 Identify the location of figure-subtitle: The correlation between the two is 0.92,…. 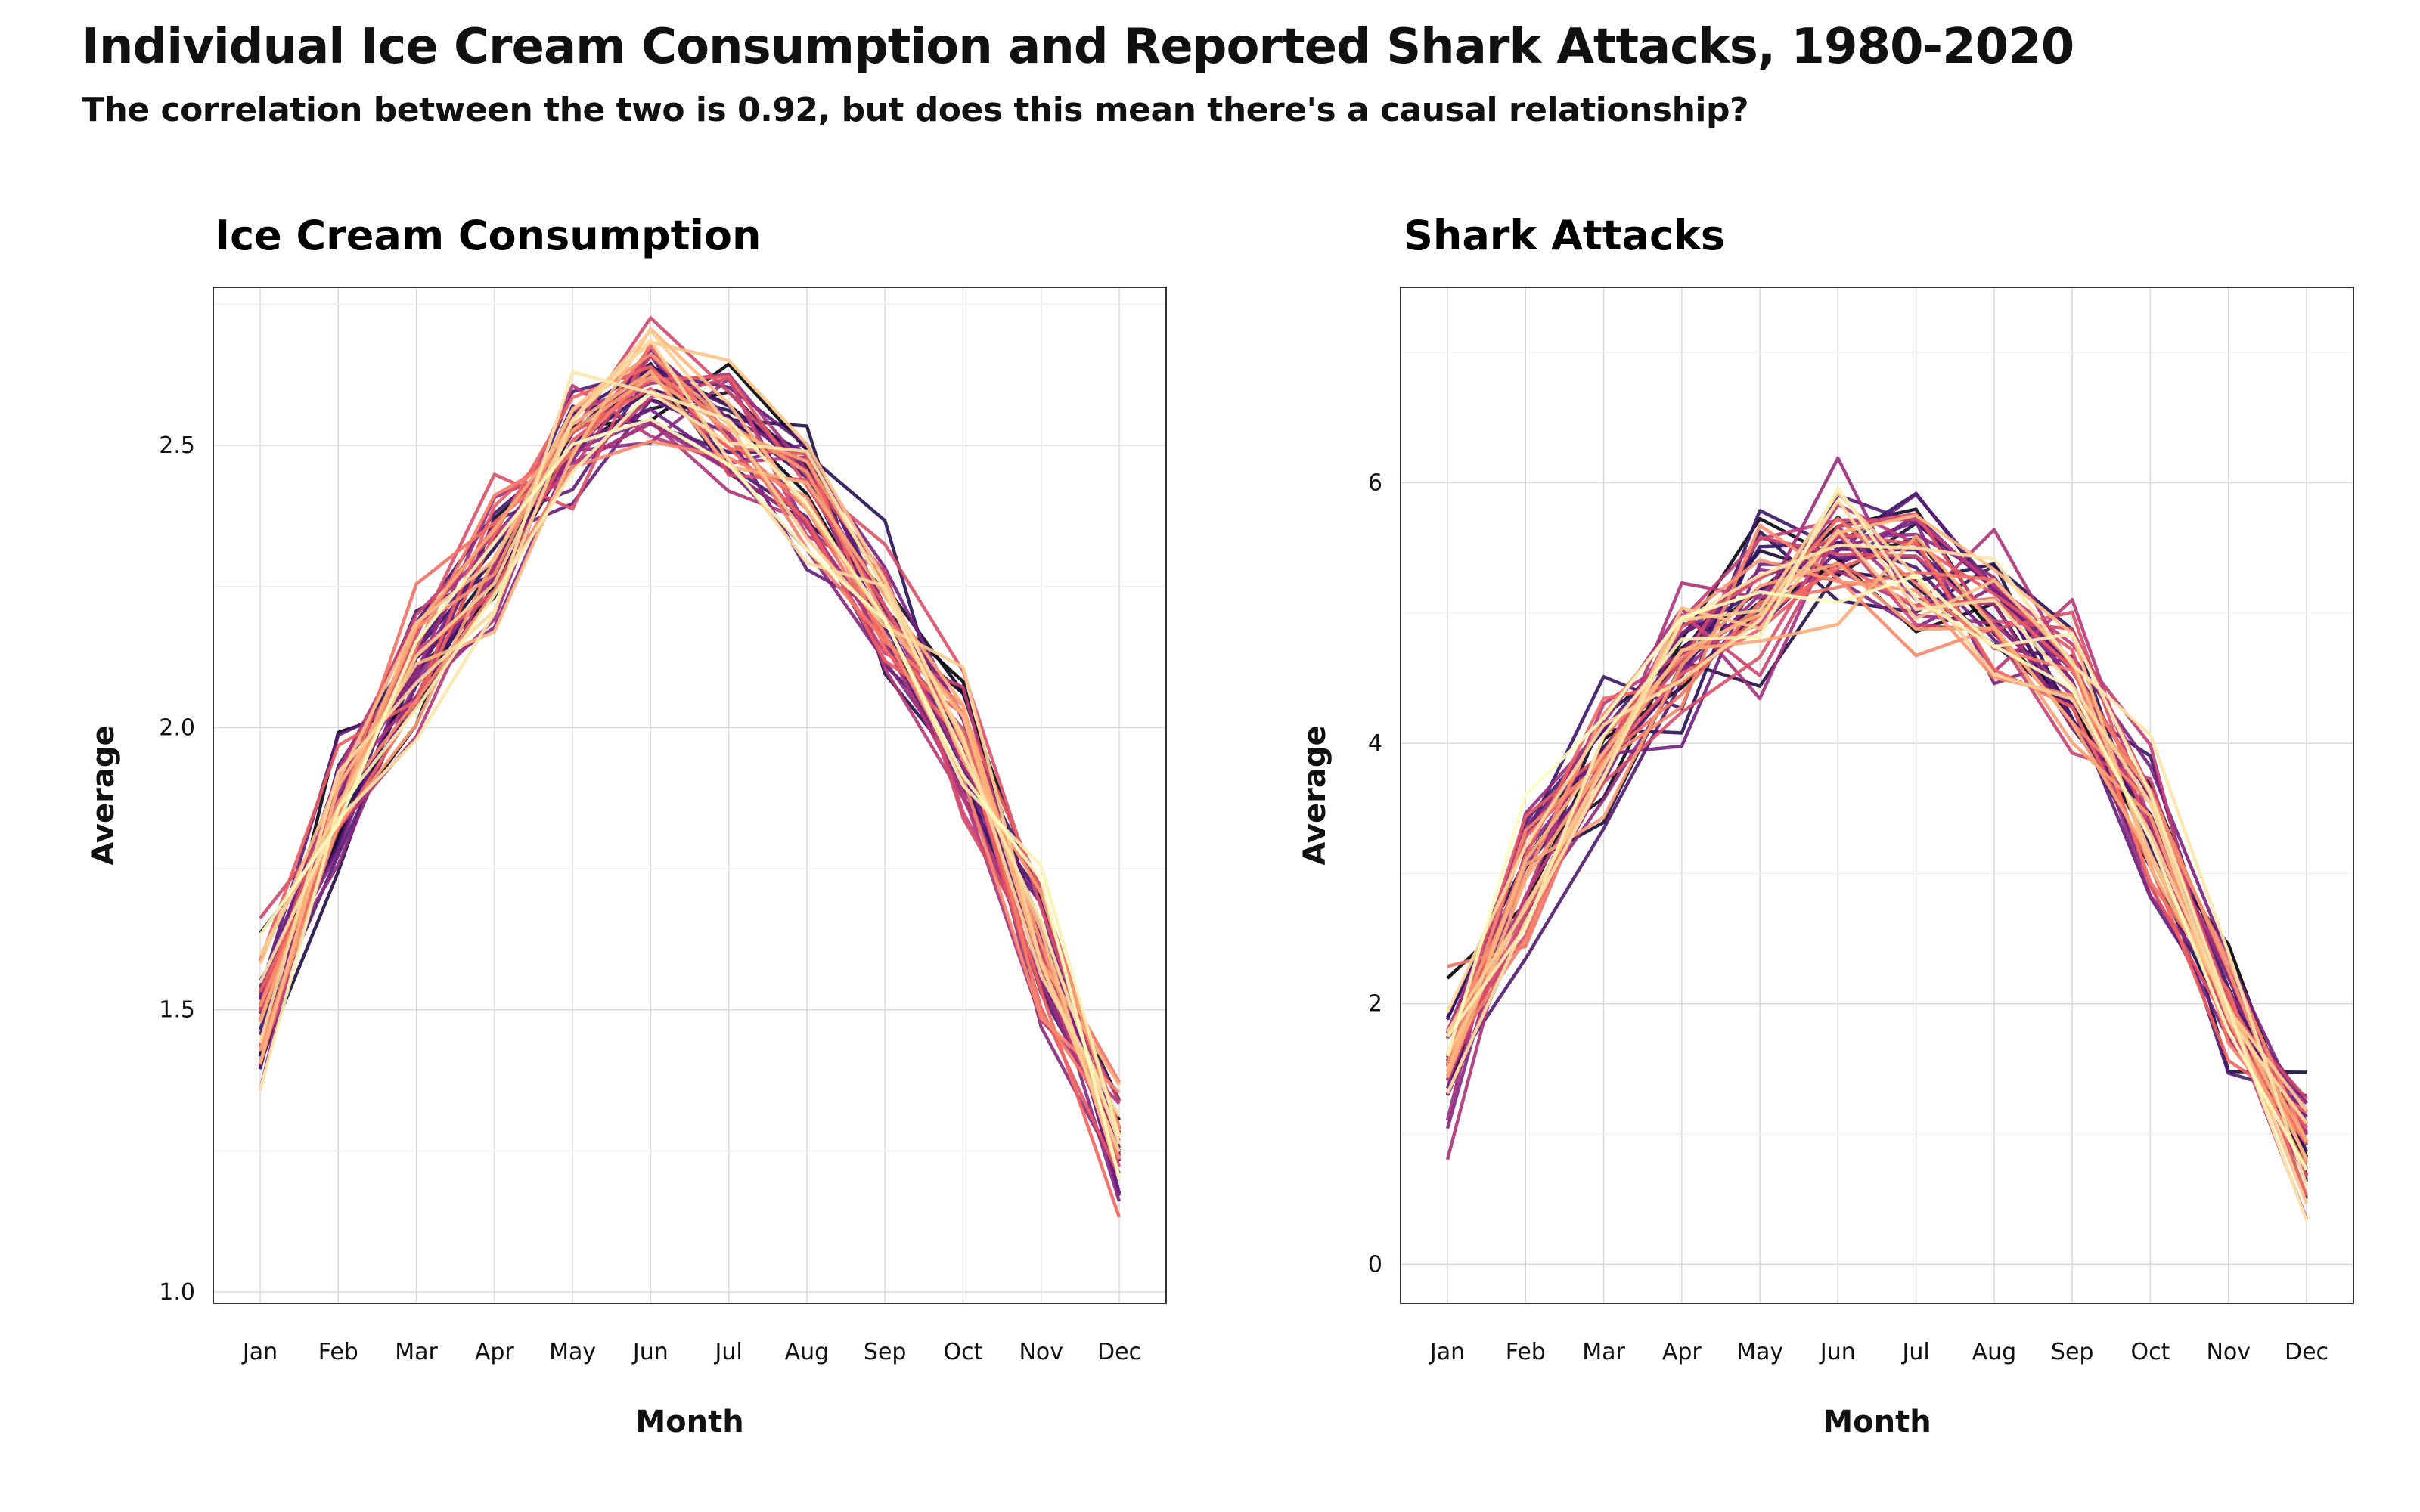
(916, 110).